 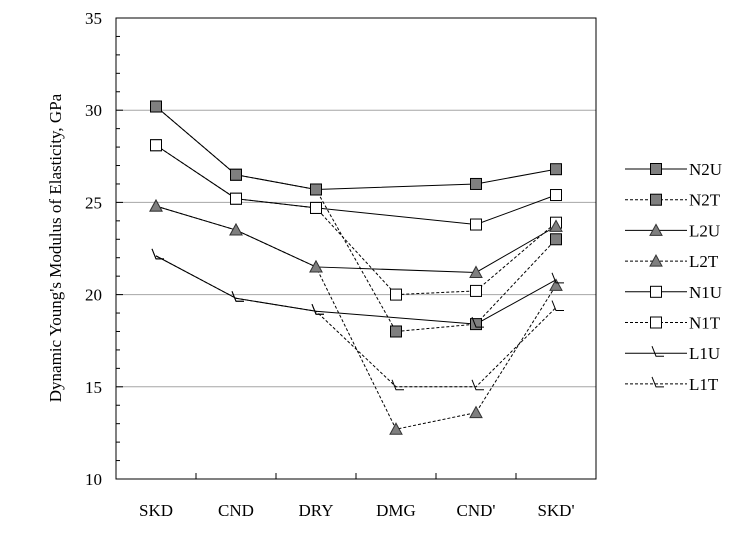 What do you see at coordinates (356, 239) in the screenshot?
I see `series-line-l2u` at bounding box center [356, 239].